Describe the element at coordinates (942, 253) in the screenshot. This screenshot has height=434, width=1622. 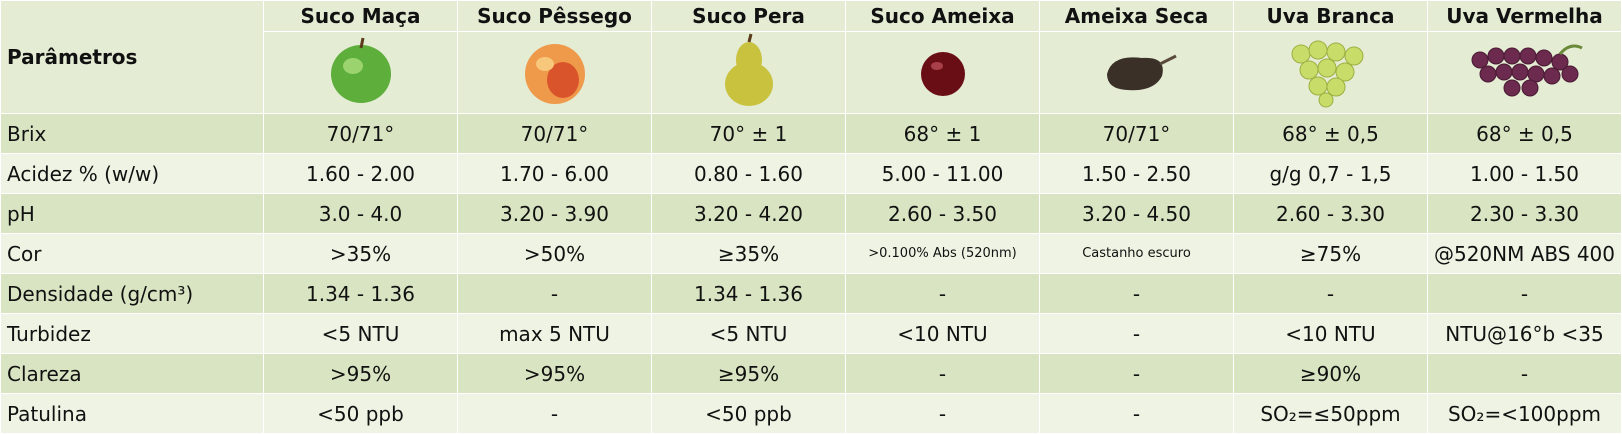
I see `value-cell: >0.100% Abs (520nm)` at that location.